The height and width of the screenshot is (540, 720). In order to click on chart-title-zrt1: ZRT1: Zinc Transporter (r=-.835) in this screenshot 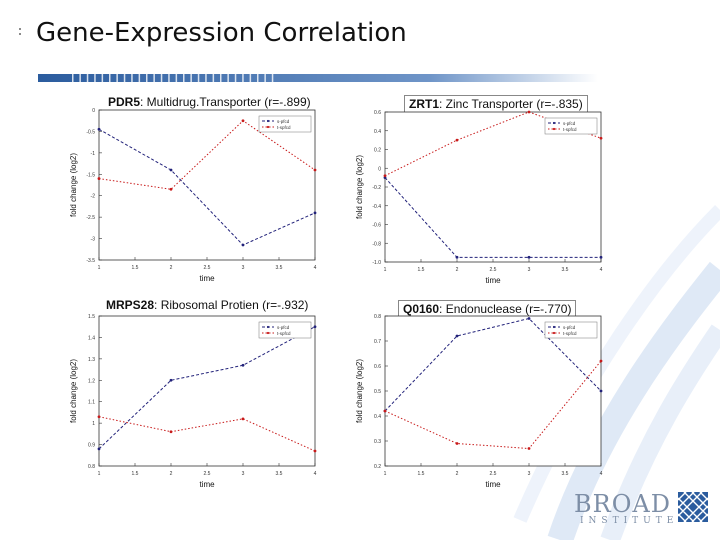, I will do `click(496, 104)`.